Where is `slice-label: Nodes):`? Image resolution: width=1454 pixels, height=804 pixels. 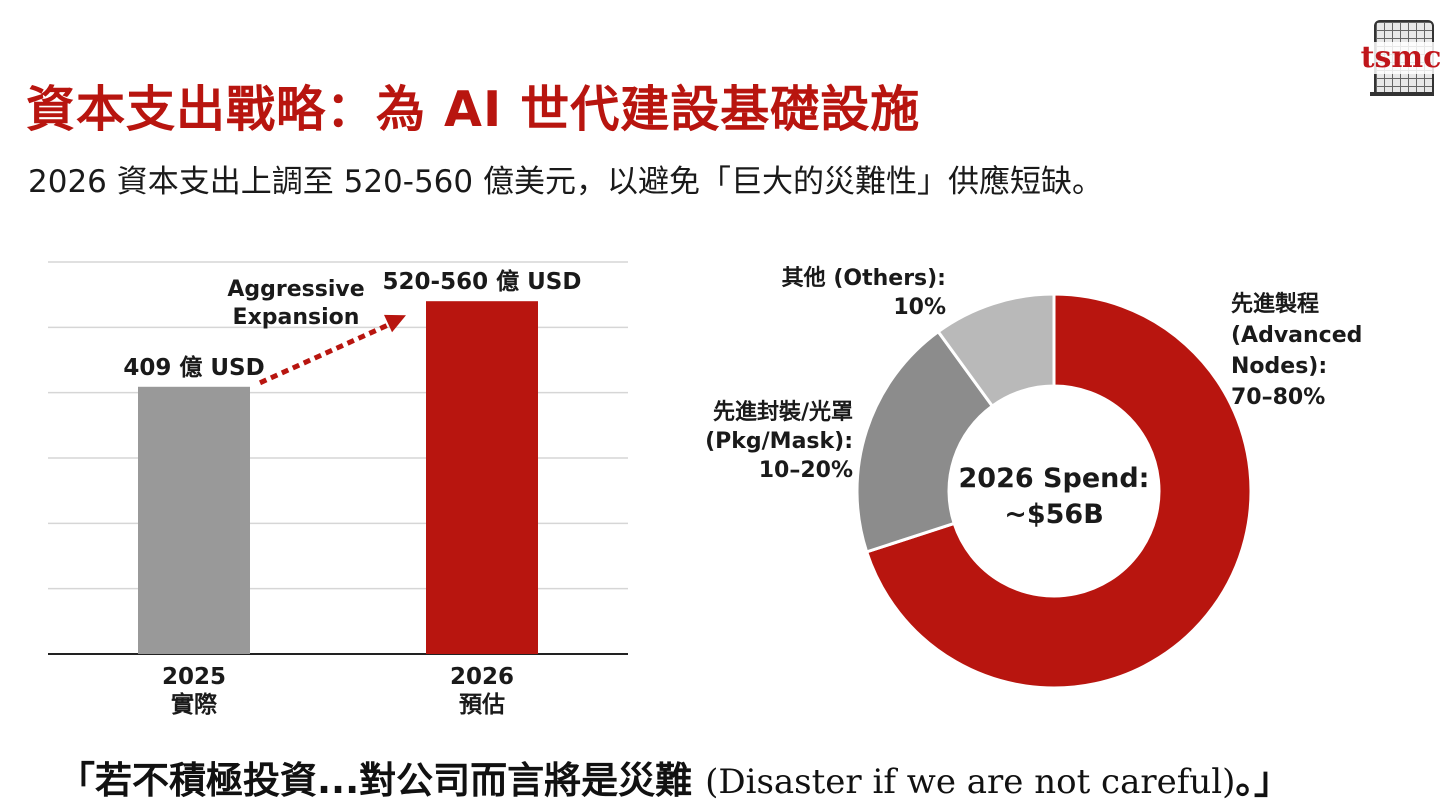
slice-label: Nodes): is located at coordinates (1279, 366).